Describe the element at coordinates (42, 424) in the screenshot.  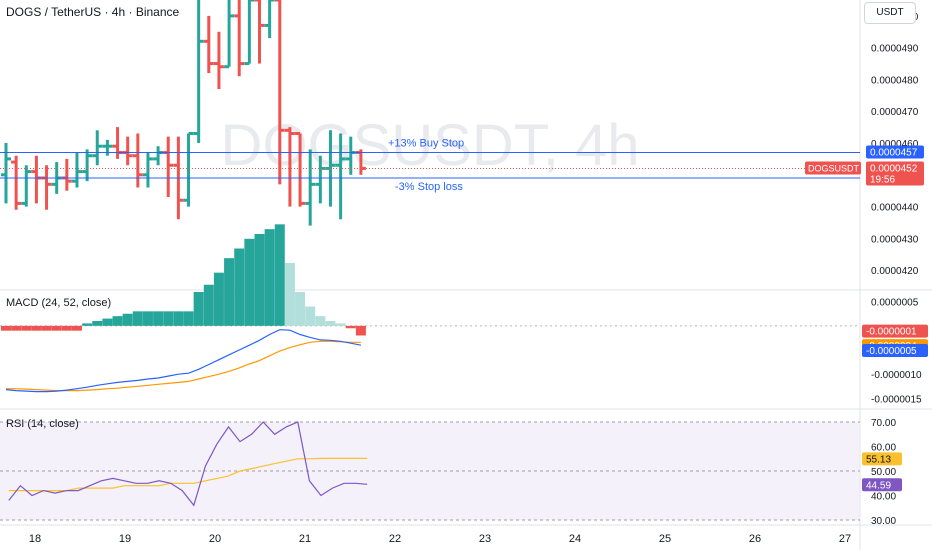
I see `rsi-title: RSI (14, close)` at that location.